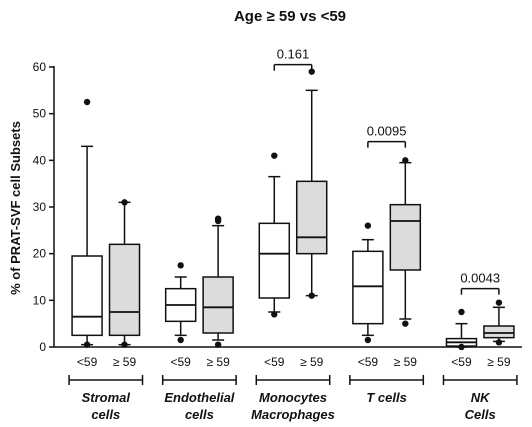 This screenshot has width=532, height=427. What do you see at coordinates (480, 414) in the screenshot?
I see `group-label: Cells` at bounding box center [480, 414].